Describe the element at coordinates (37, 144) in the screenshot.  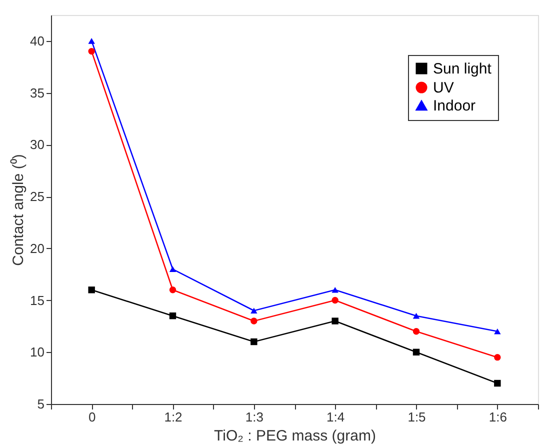
I see `y-tick-label: 30` at that location.